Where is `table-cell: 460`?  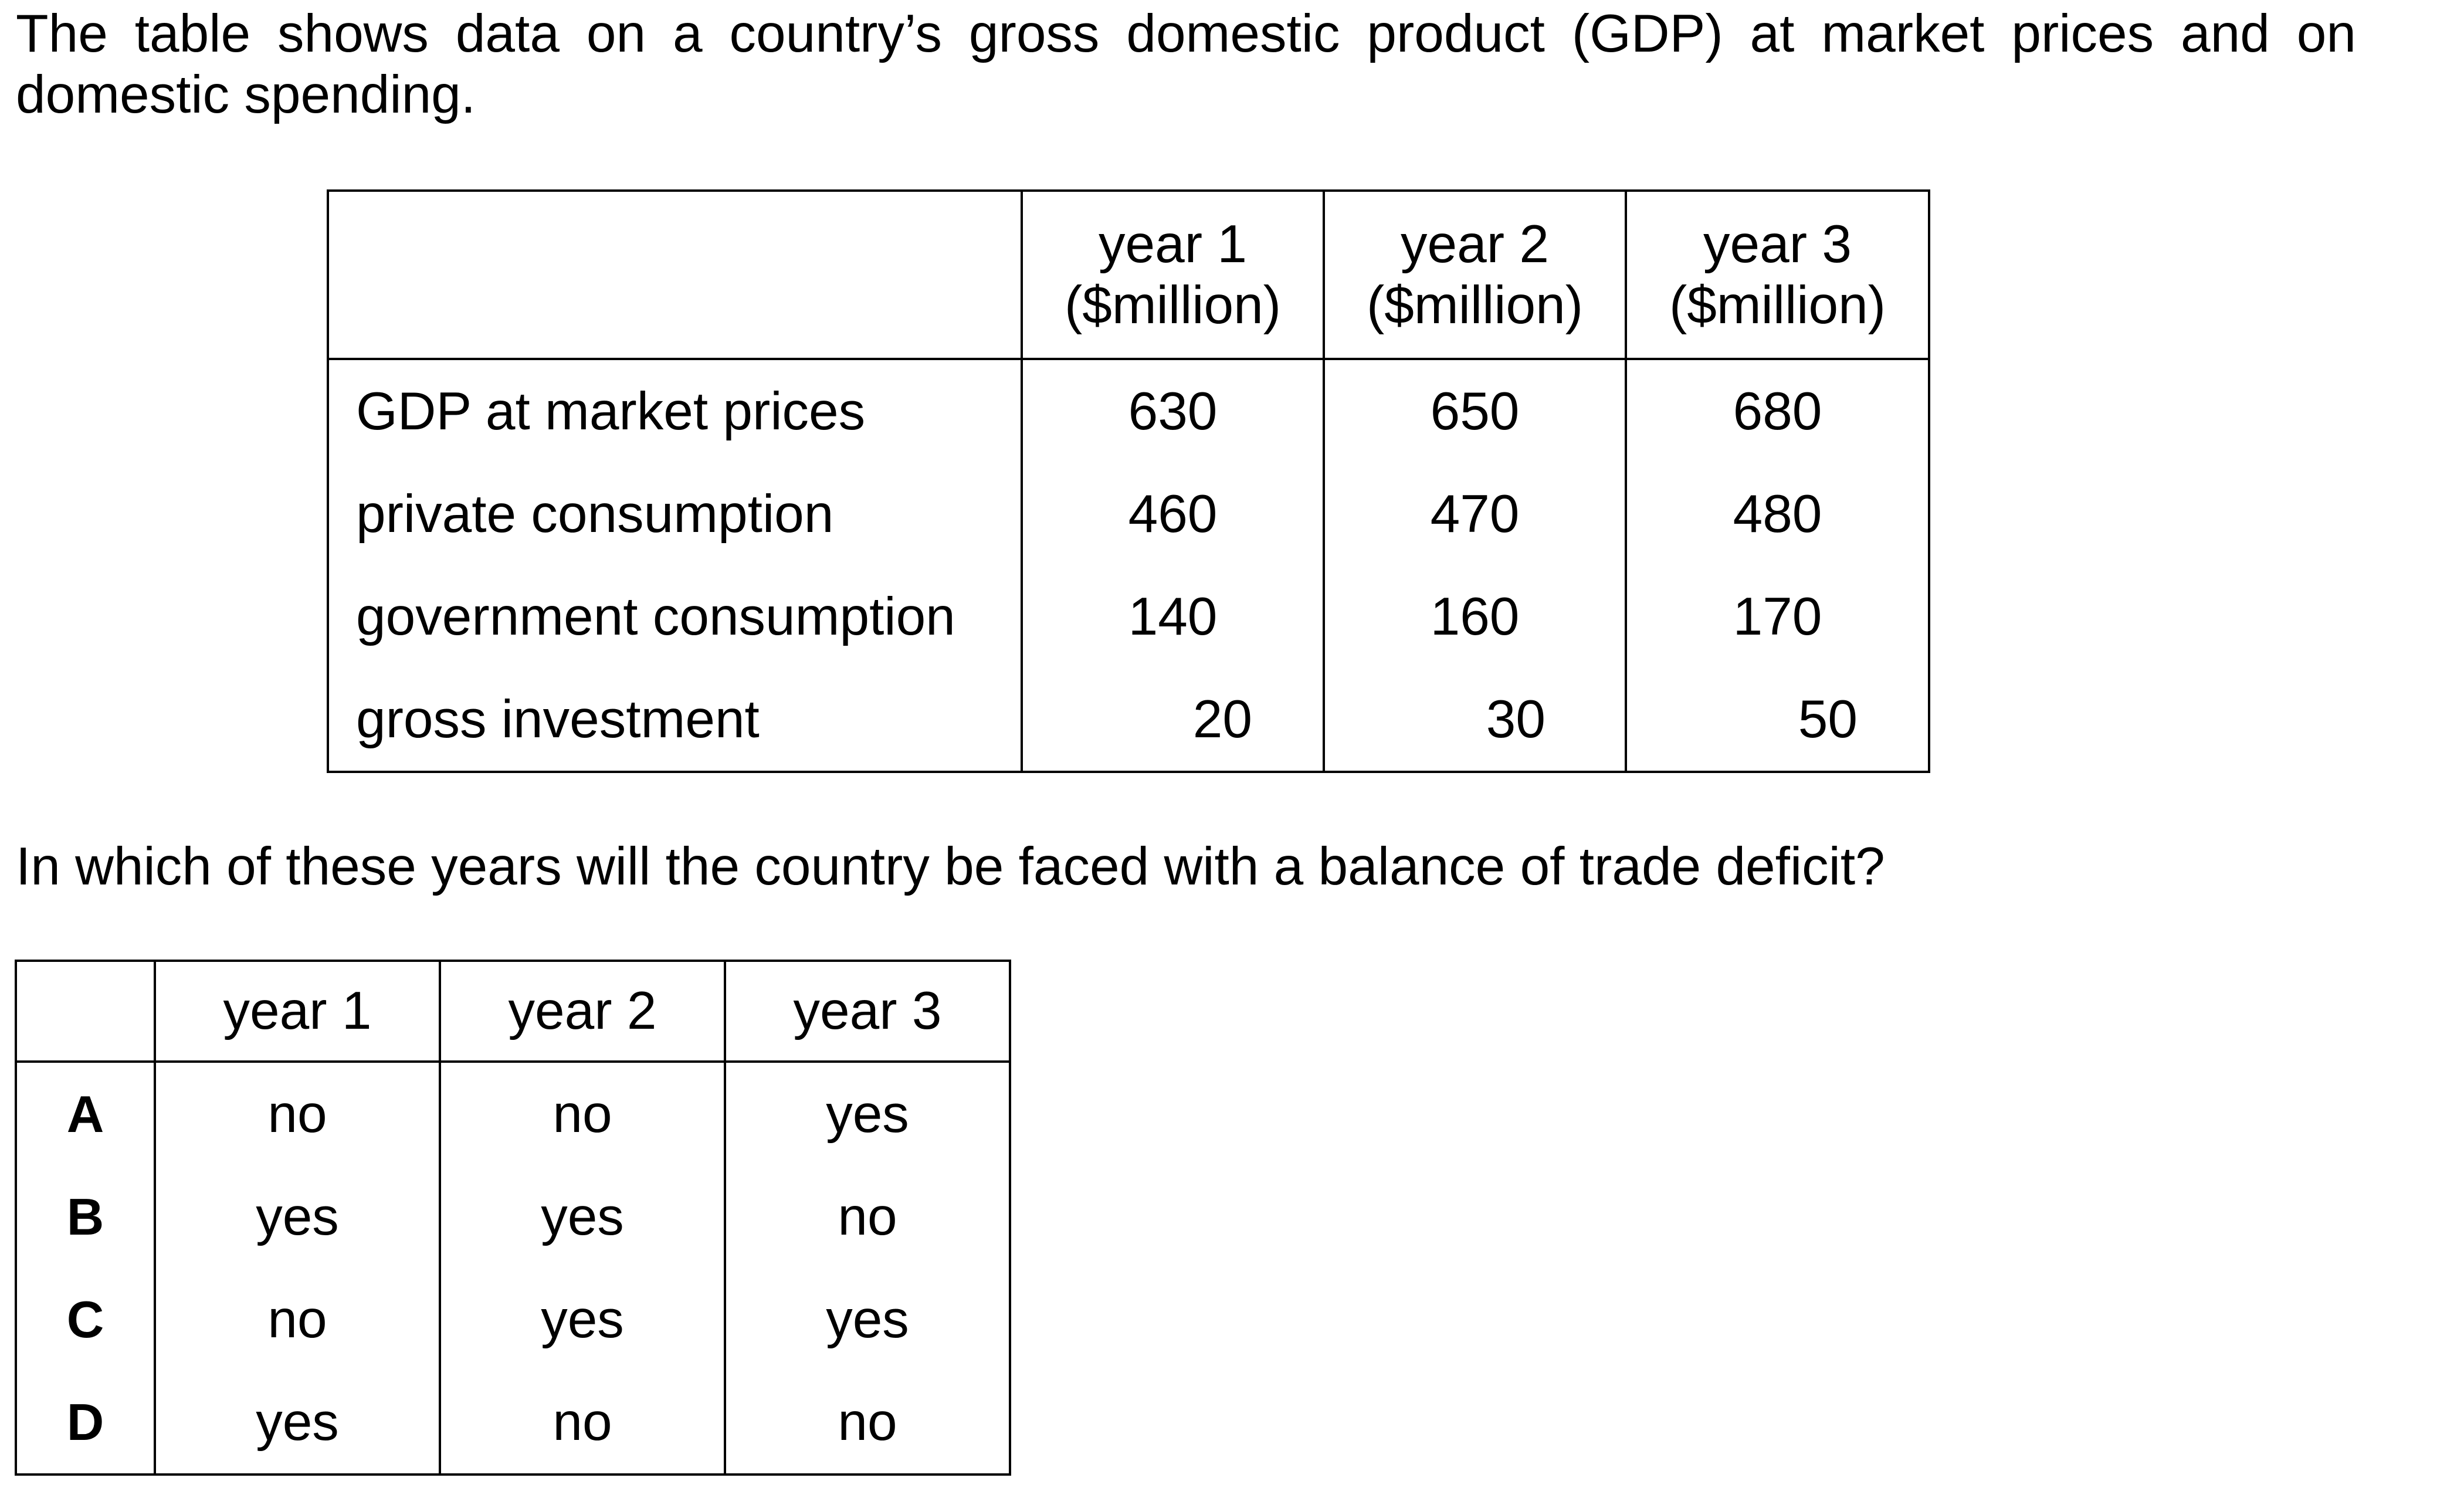 table-cell: 460 is located at coordinates (1173, 514).